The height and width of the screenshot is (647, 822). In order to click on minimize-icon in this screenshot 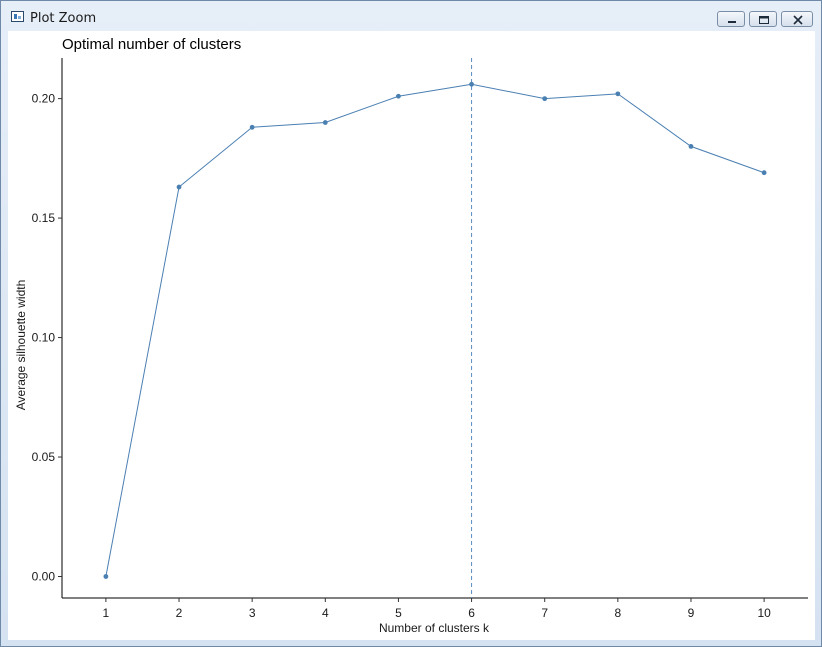, I will do `click(732, 22)`.